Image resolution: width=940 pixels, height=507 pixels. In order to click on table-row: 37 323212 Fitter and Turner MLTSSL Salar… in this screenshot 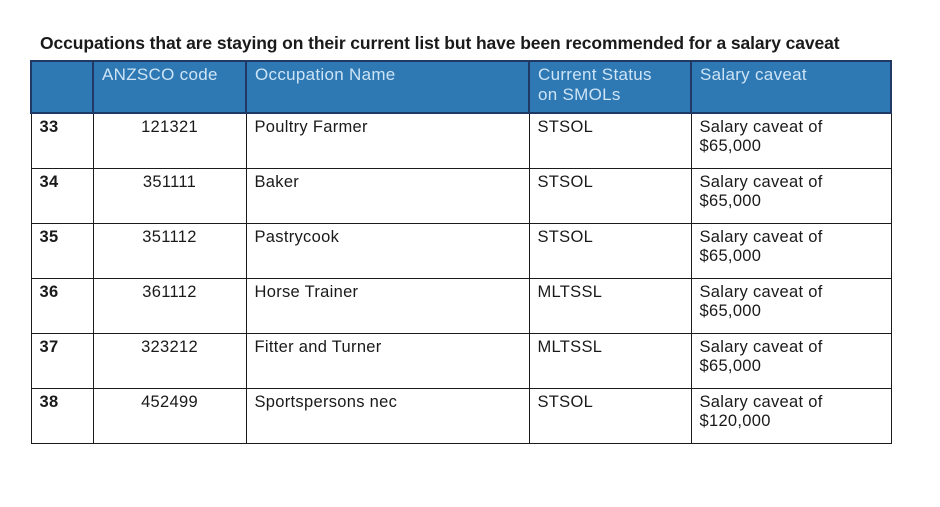, I will do `click(461, 361)`.